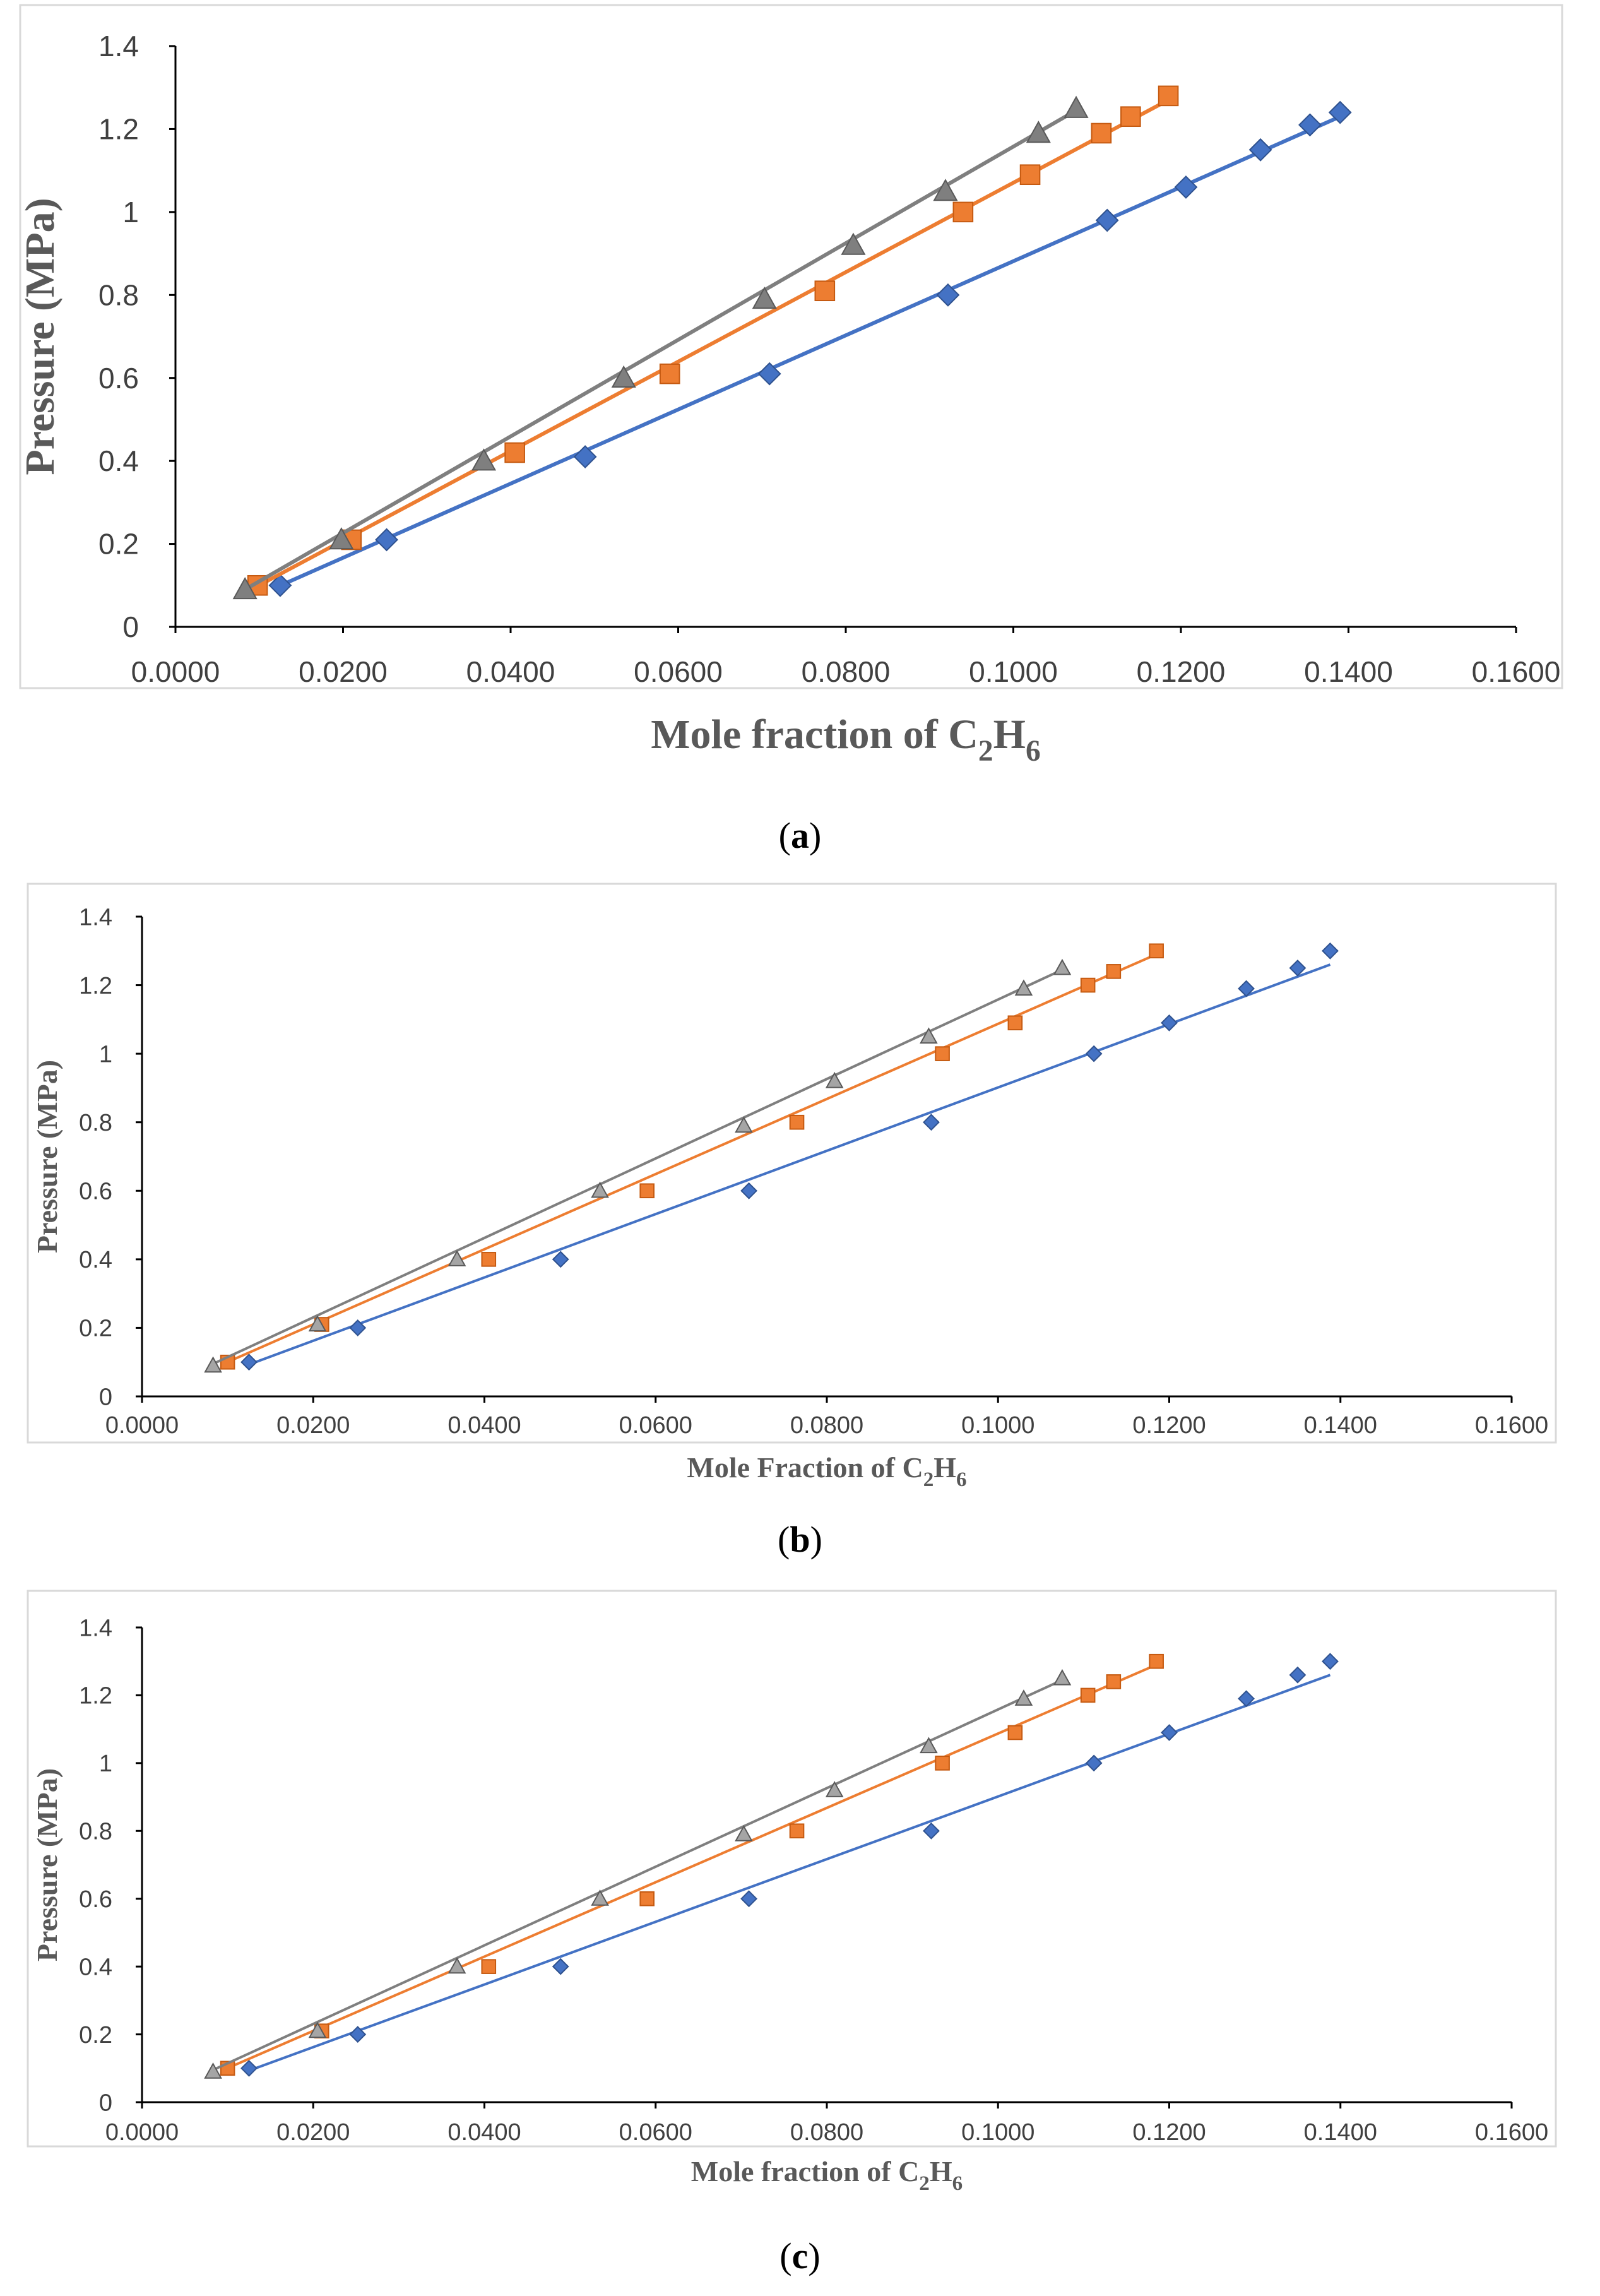 This screenshot has width=1600, height=2296. Describe the element at coordinates (1341, 1425) in the screenshot. I see `x-tick-label: 0.1400` at that location.